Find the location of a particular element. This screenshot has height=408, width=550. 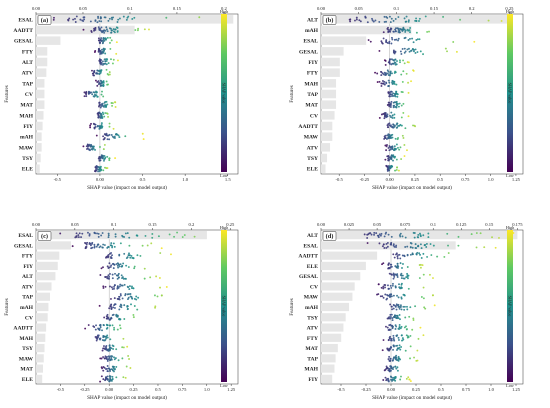

top-tick-label: 0.05 is located at coordinates (75, 224).